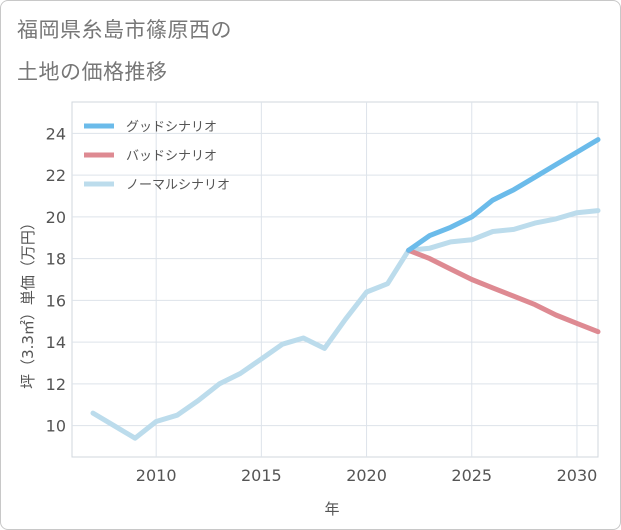 The width and height of the screenshot is (621, 530). What do you see at coordinates (56, 300) in the screenshot?
I see `y-tick-label: 16` at bounding box center [56, 300].